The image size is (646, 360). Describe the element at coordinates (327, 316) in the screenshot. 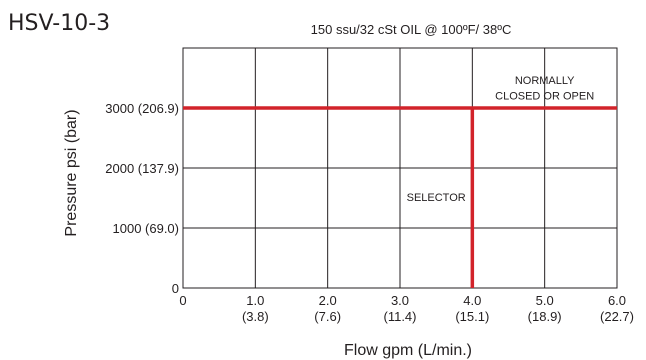

I see `x-tick-sublabel: (7.6)` at that location.